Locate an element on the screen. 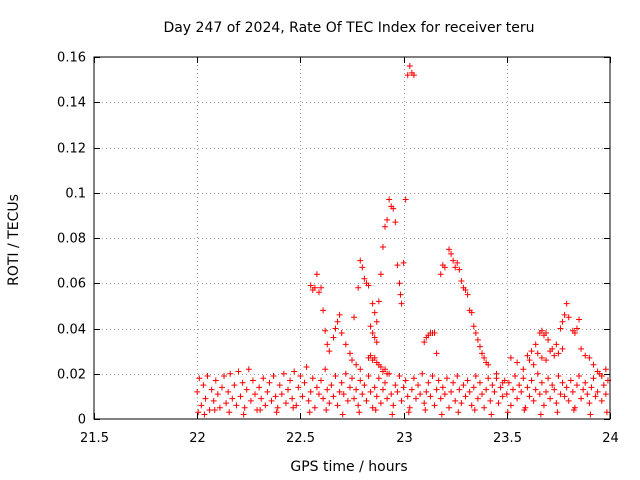 The width and height of the screenshot is (640, 480). y-tick-label: 0.02 is located at coordinates (71, 375).